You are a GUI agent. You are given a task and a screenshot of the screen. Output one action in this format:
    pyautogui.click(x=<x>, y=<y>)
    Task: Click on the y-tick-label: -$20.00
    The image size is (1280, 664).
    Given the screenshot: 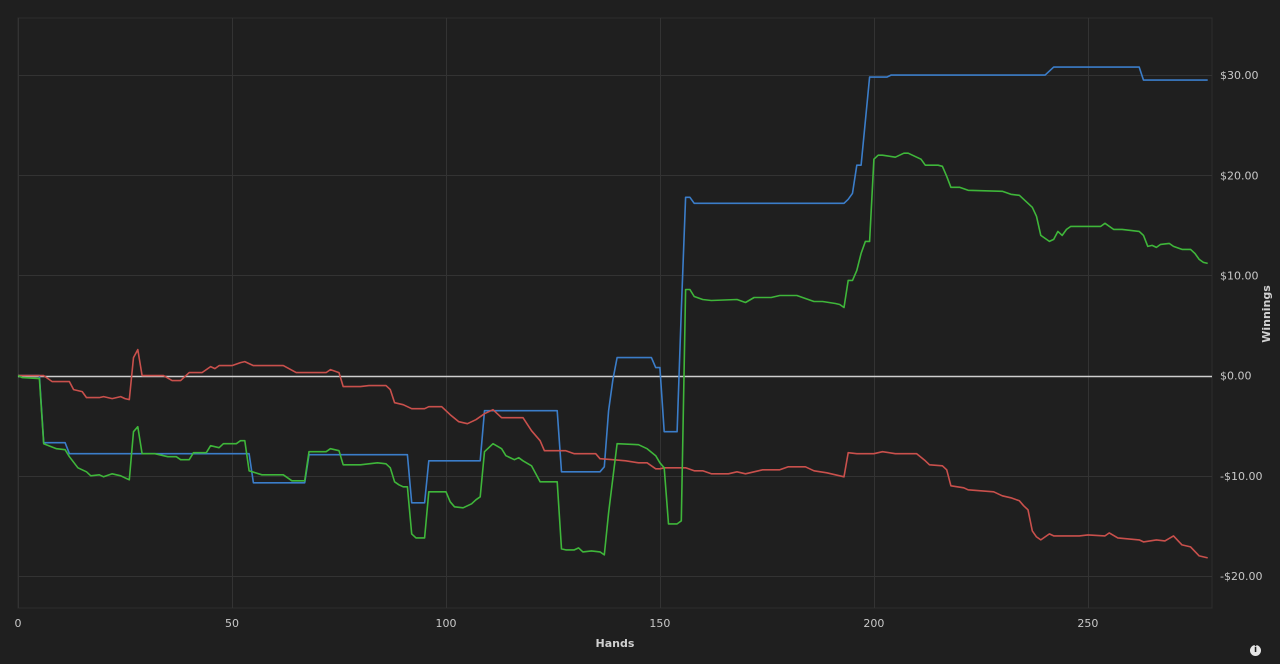 What is the action you would take?
    pyautogui.click(x=1241, y=576)
    